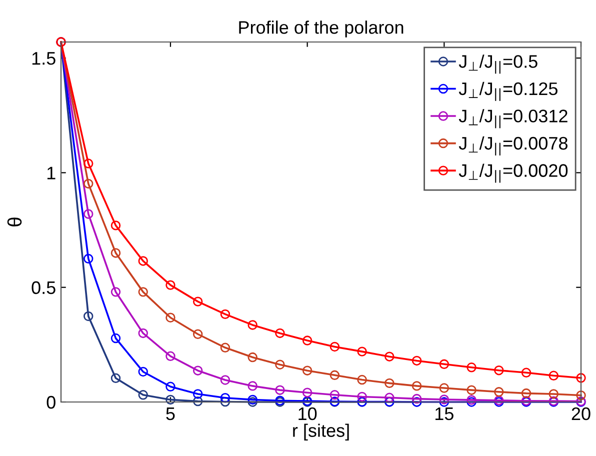 This screenshot has width=596, height=456. Describe the element at coordinates (444, 414) in the screenshot. I see `x-tick-label: 15` at that location.